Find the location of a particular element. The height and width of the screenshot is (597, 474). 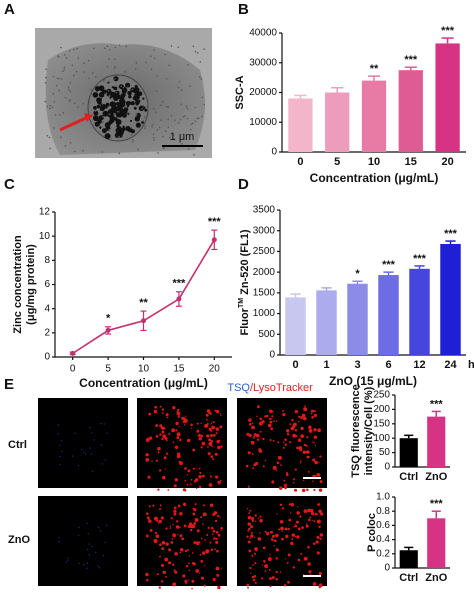

x-axis-label: Concentration (μg/mL) is located at coordinates (143, 383).